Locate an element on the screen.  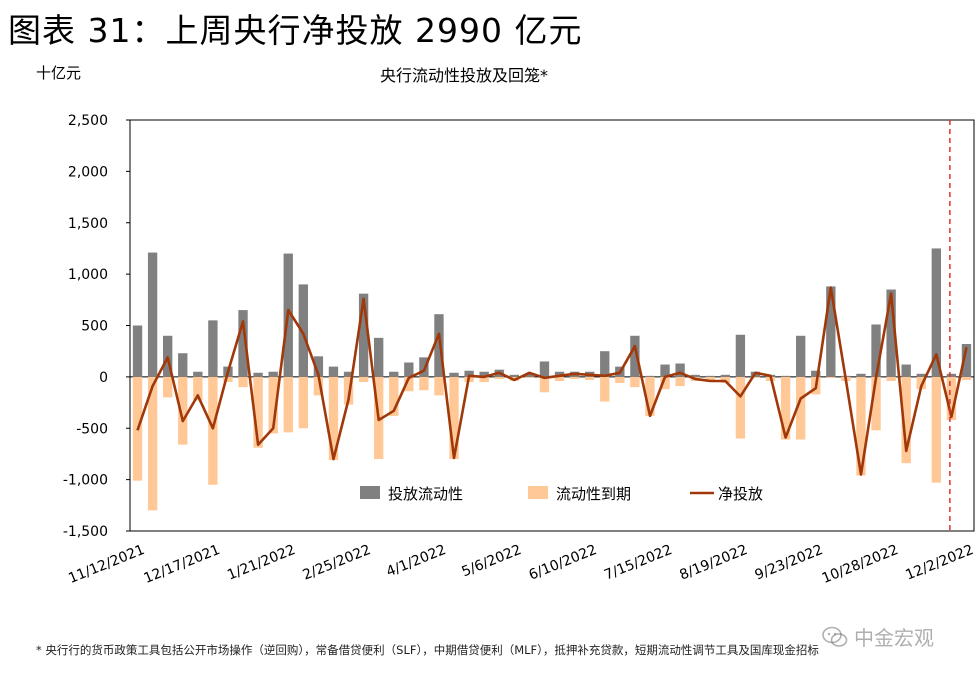
y-tick-label: 1,000 is located at coordinates (88, 275).